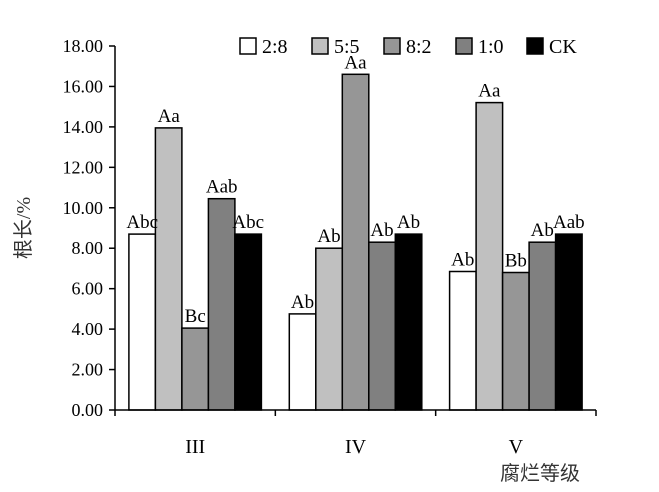 Image resolution: width=659 pixels, height=492 pixels. What do you see at coordinates (88, 289) in the screenshot?
I see `y-tick-label: 6.00` at bounding box center [88, 289].